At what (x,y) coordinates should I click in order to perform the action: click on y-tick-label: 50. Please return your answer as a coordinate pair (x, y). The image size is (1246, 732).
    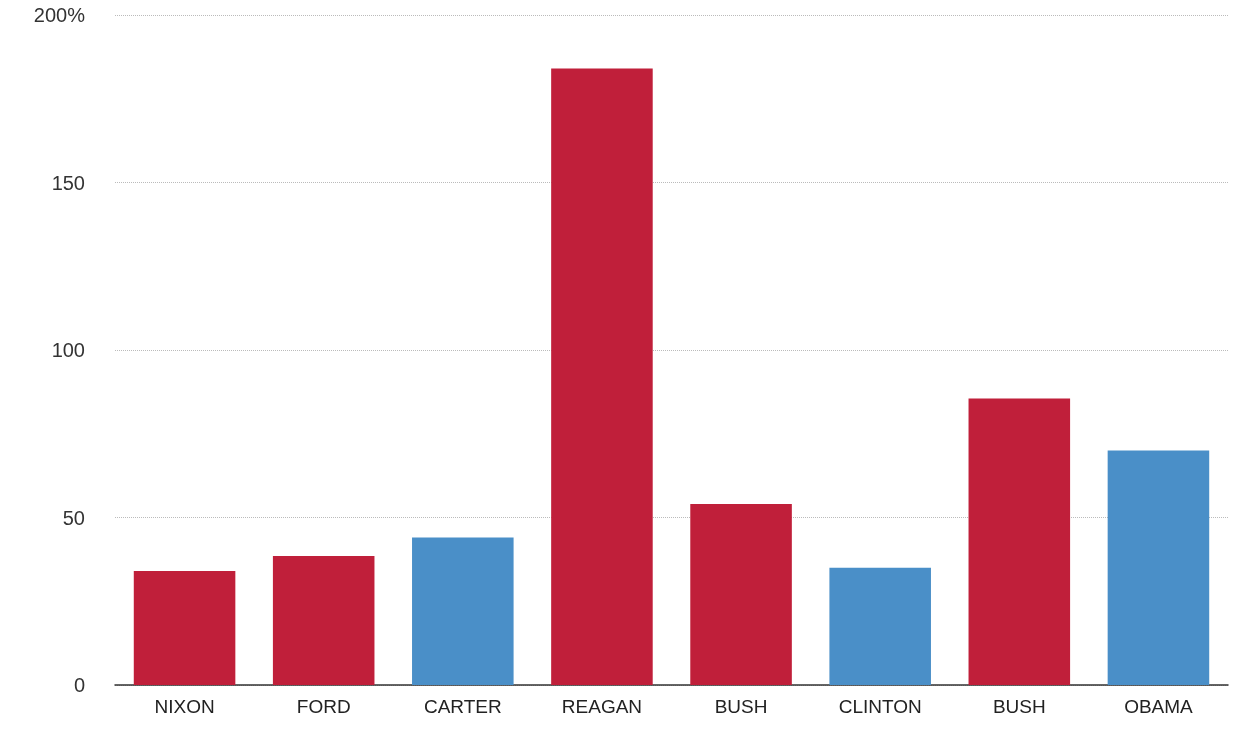
    Looking at the image, I should click on (73, 517).